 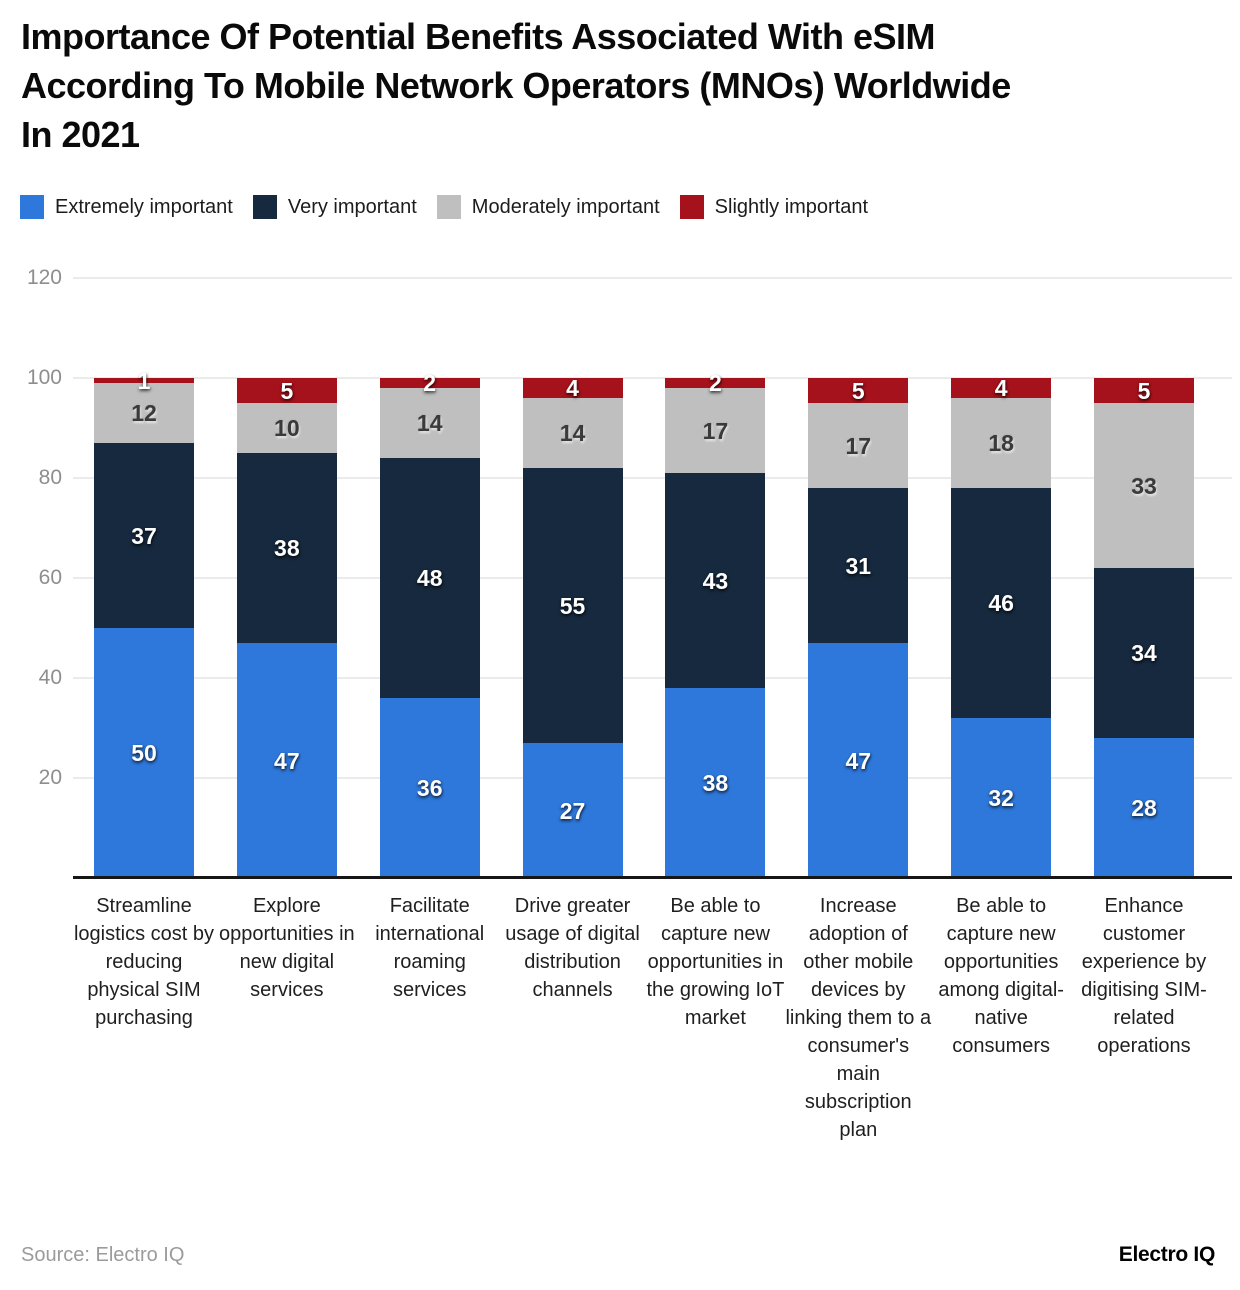 I want to click on bar-1-moderately-important-segment: 12, so click(x=144, y=413).